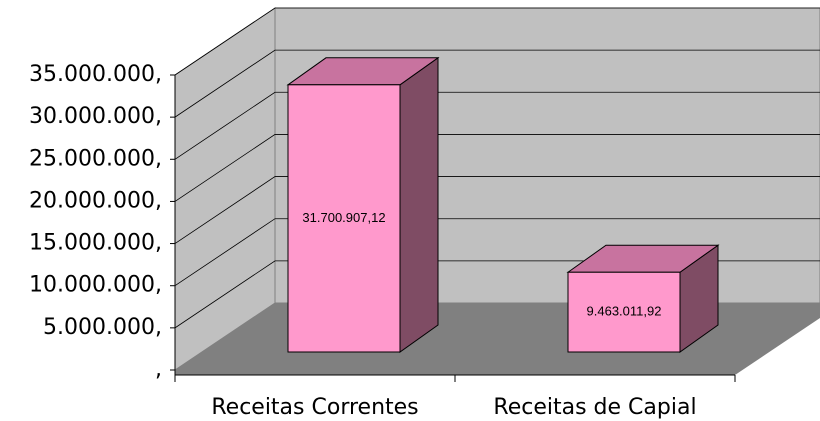 This screenshot has height=421, width=820. Describe the element at coordinates (95, 243) in the screenshot. I see `y-tick-label: 15.000.000,` at that location.